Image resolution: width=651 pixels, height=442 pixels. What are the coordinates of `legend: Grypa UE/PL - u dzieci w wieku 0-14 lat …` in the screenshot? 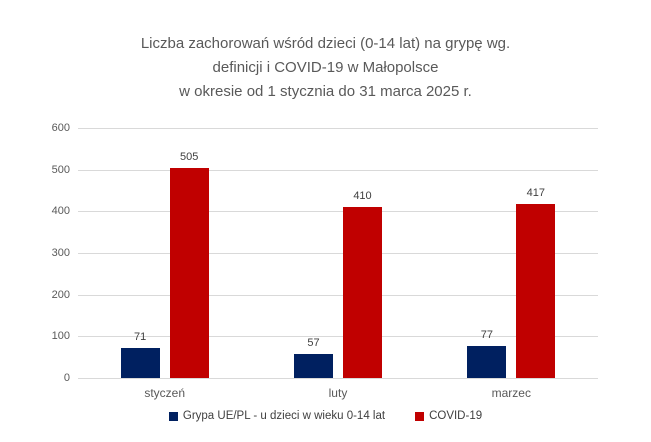 It's located at (325, 416).